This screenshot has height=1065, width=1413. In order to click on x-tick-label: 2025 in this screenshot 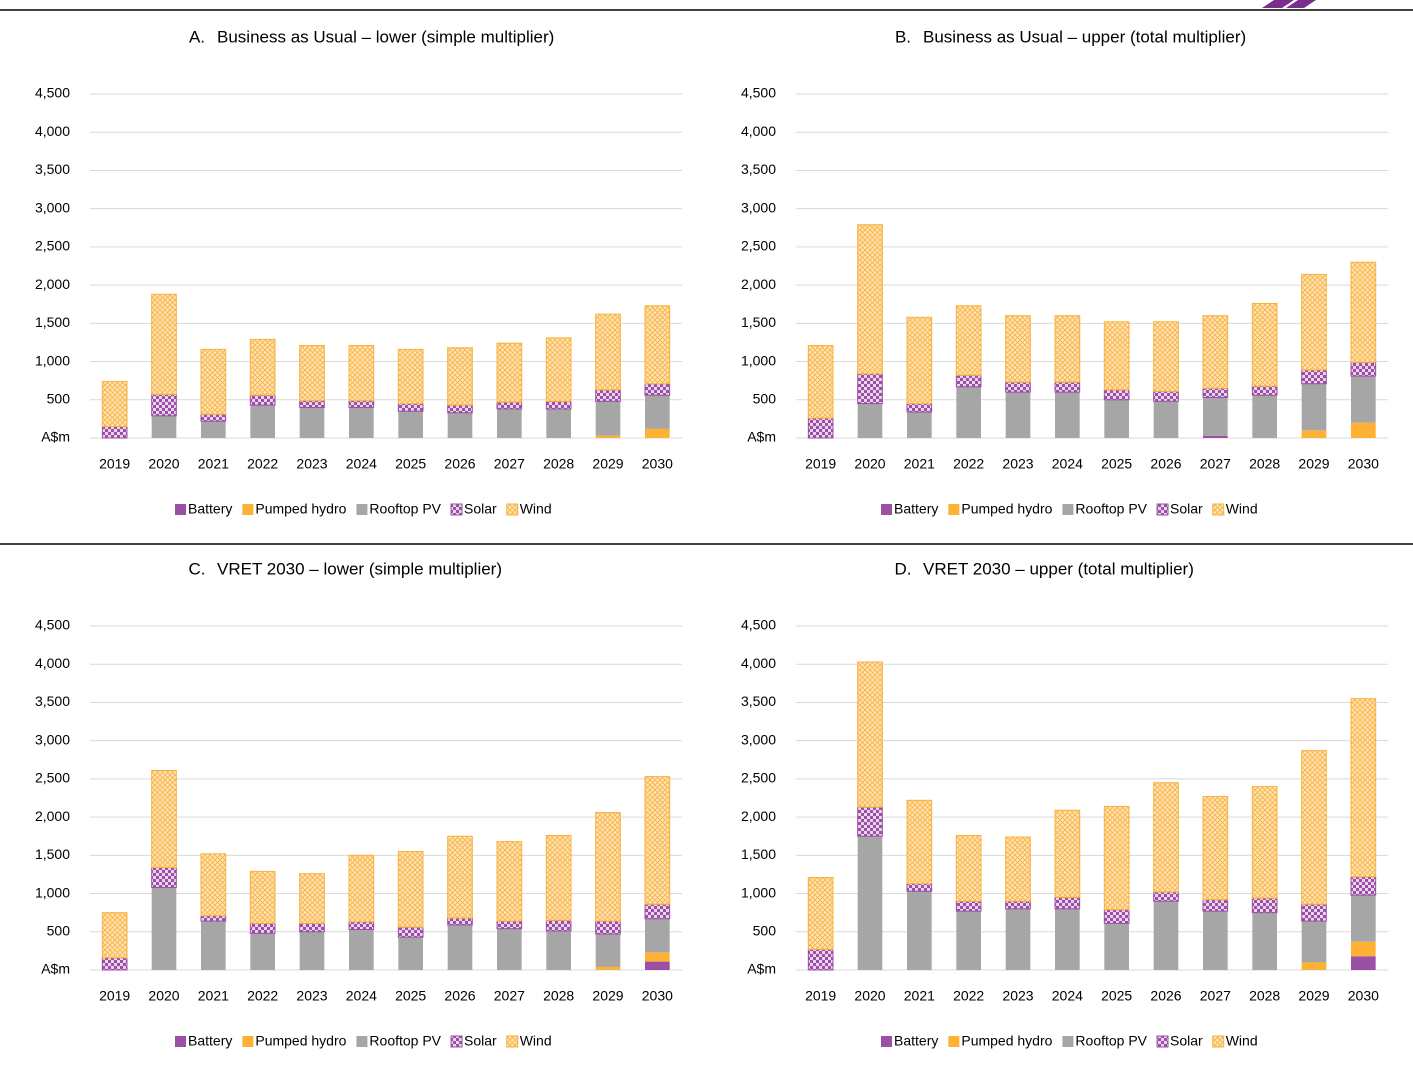, I will do `click(1116, 996)`.